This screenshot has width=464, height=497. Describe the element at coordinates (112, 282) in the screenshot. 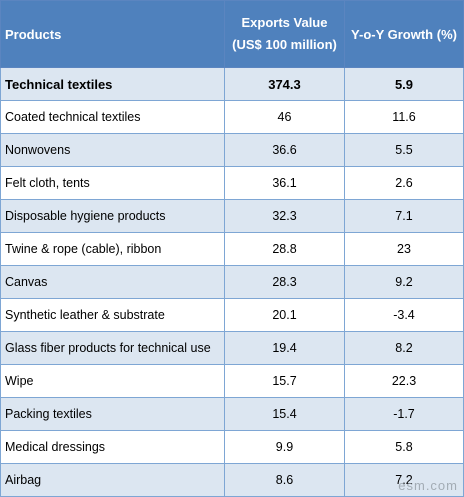

I see `row-product: Canvas` at that location.